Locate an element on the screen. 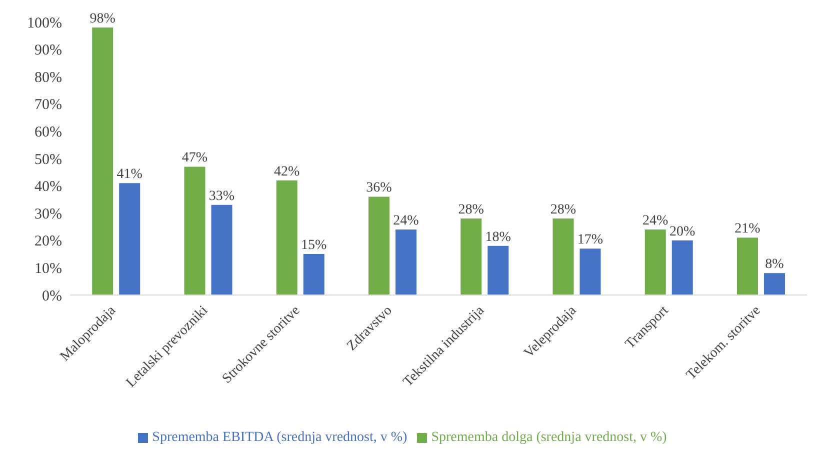 Image resolution: width=835 pixels, height=454 pixels. y-tick-label: 80% is located at coordinates (48, 78).